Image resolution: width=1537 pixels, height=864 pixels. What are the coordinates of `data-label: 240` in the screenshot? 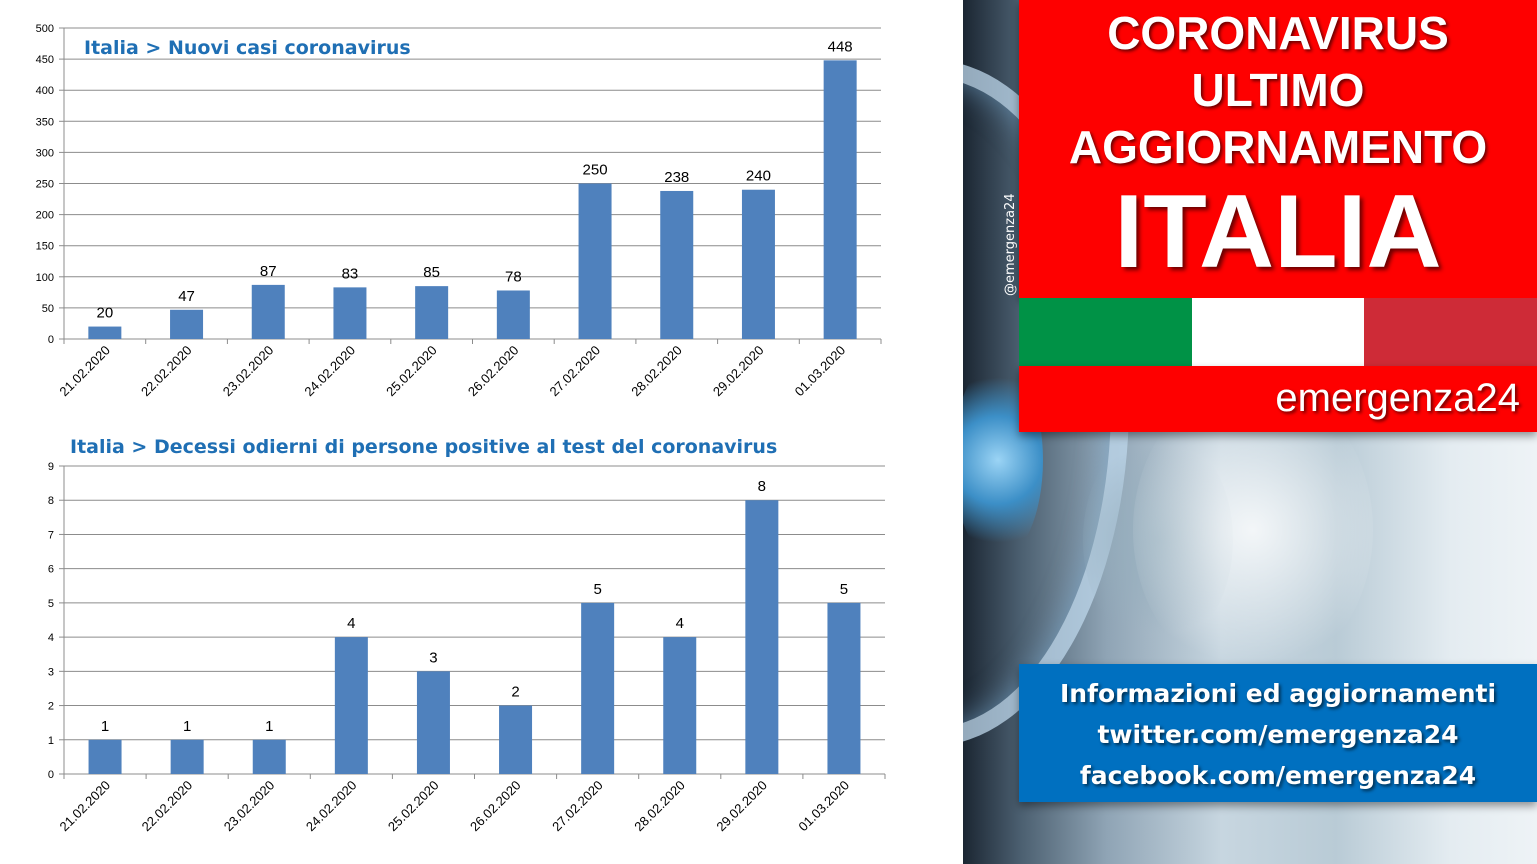 It's located at (758, 176).